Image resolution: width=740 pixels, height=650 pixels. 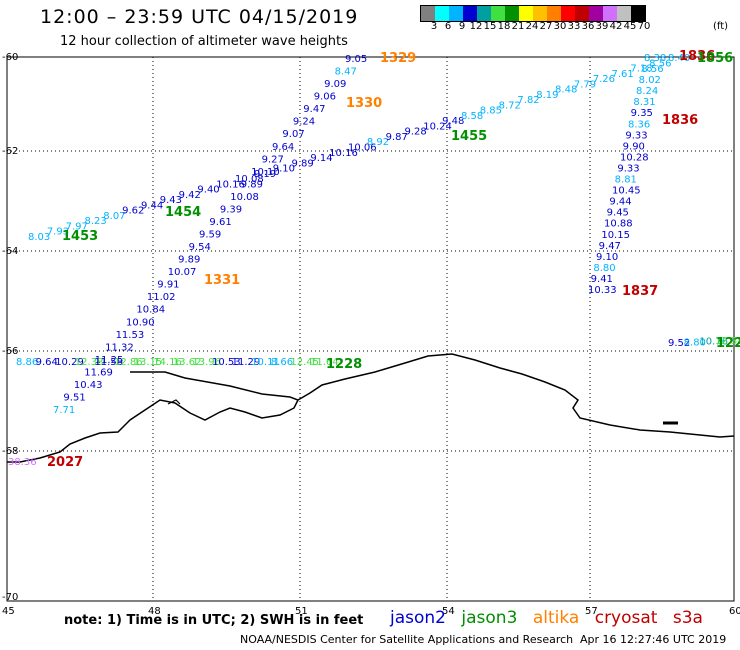 What do you see at coordinates (630, 26) in the screenshot?
I see `color-scale-tick: 45` at bounding box center [630, 26].